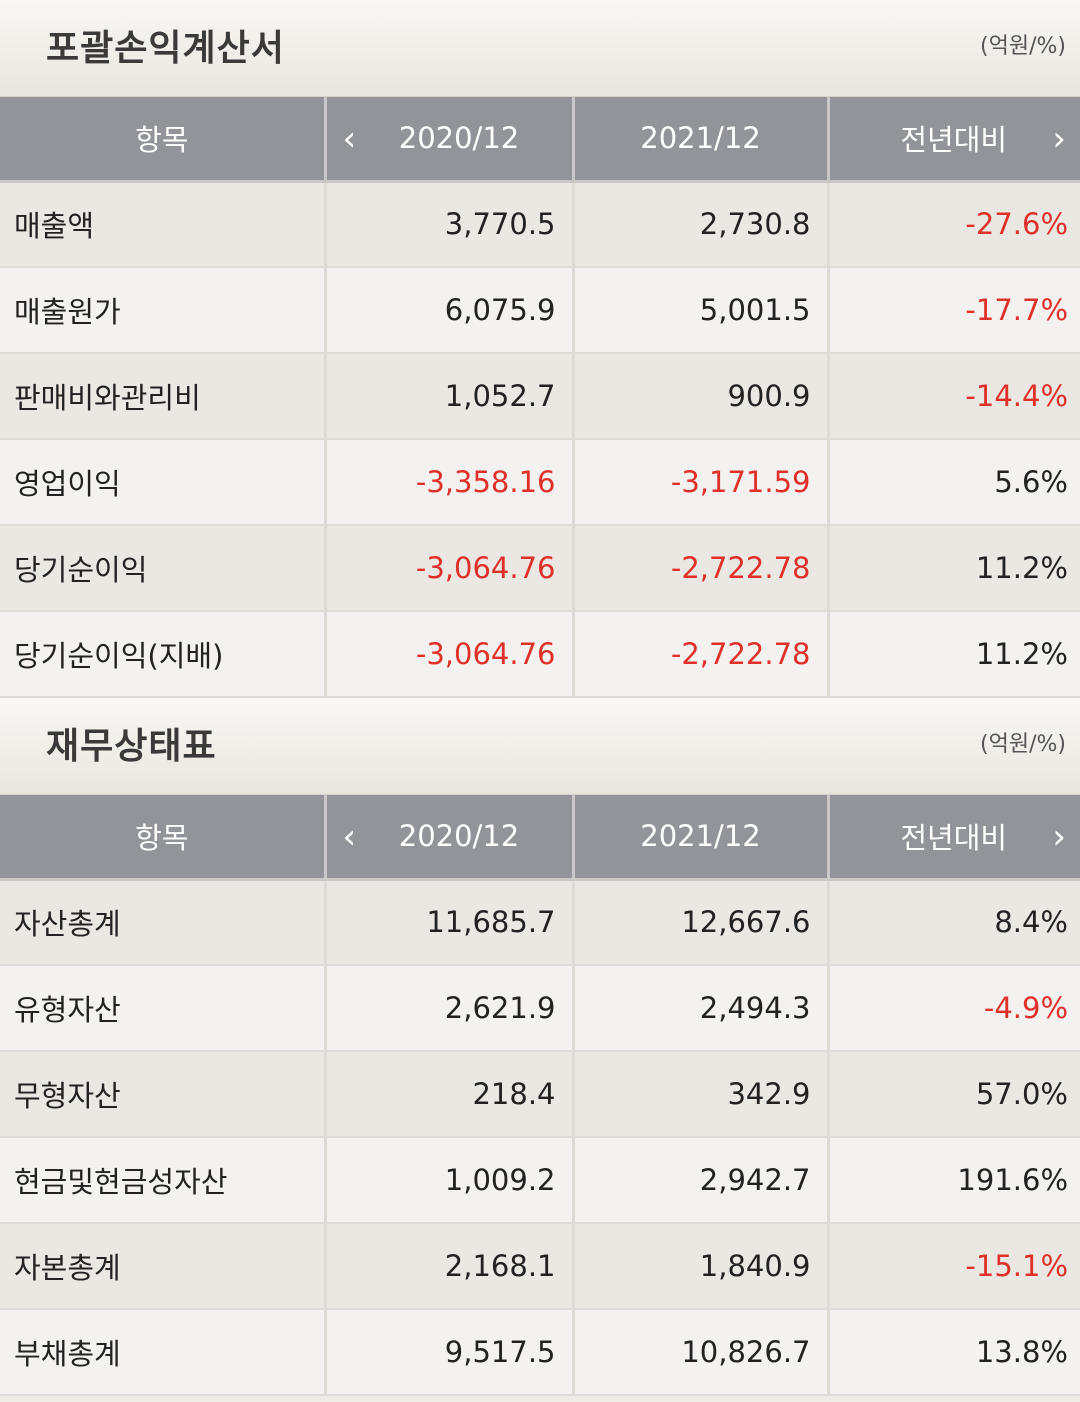  Describe the element at coordinates (165, 48) in the screenshot. I see `income-statement-title: 포괄손익계산서` at that location.